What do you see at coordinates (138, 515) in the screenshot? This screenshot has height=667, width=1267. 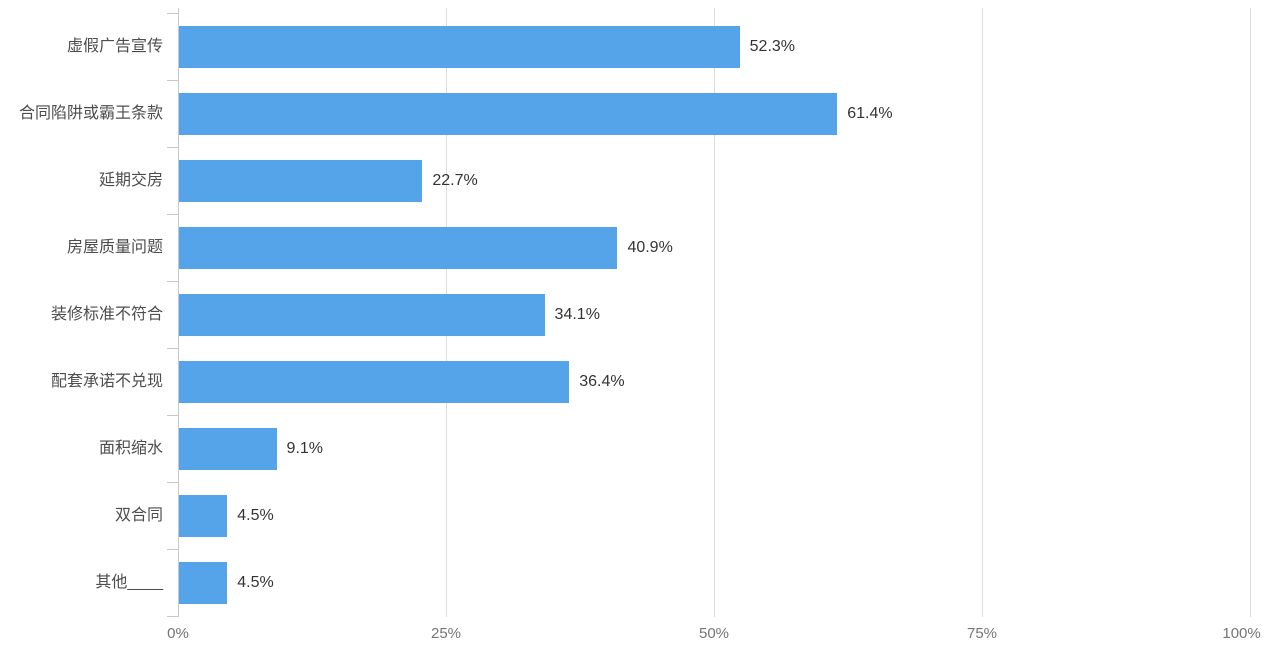 I see `category-label: 双合同` at bounding box center [138, 515].